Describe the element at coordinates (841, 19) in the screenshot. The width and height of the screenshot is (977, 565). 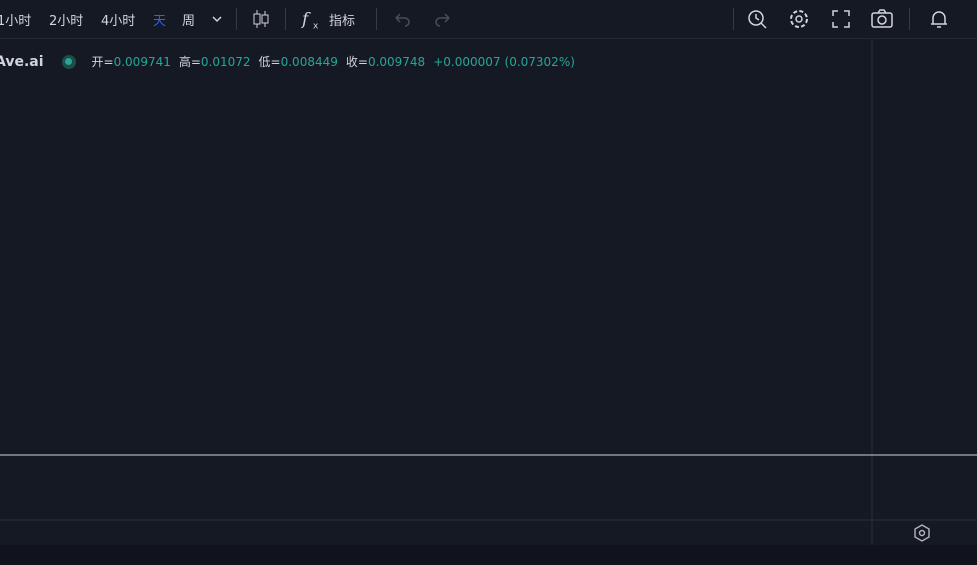
I see `fullscreen-button` at that location.